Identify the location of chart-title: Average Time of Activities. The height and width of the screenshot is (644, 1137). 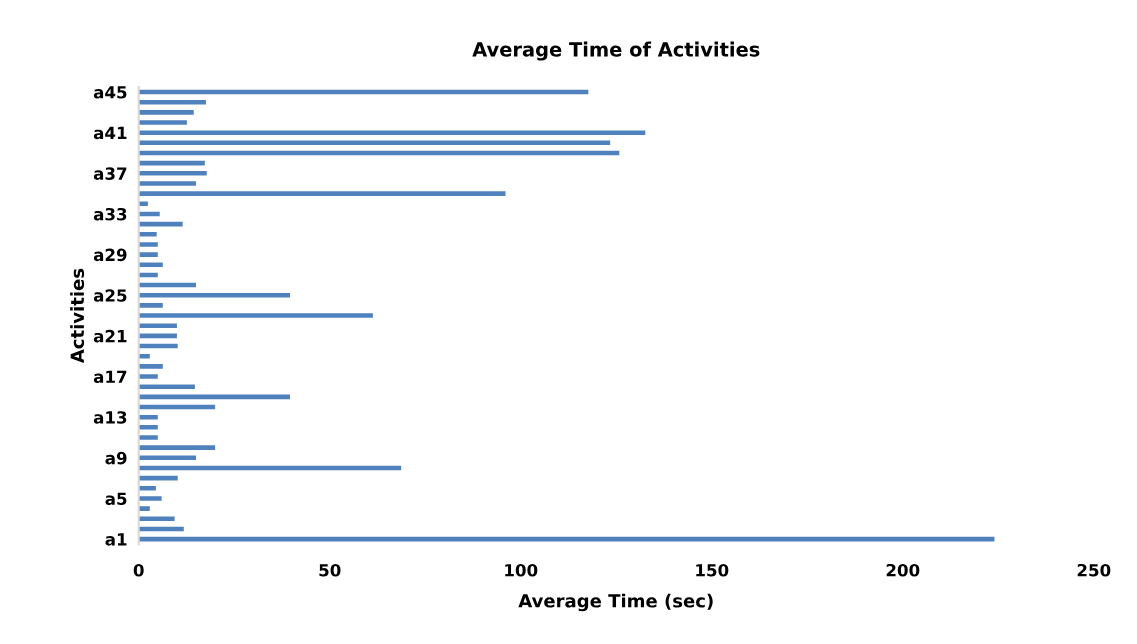
(616, 51).